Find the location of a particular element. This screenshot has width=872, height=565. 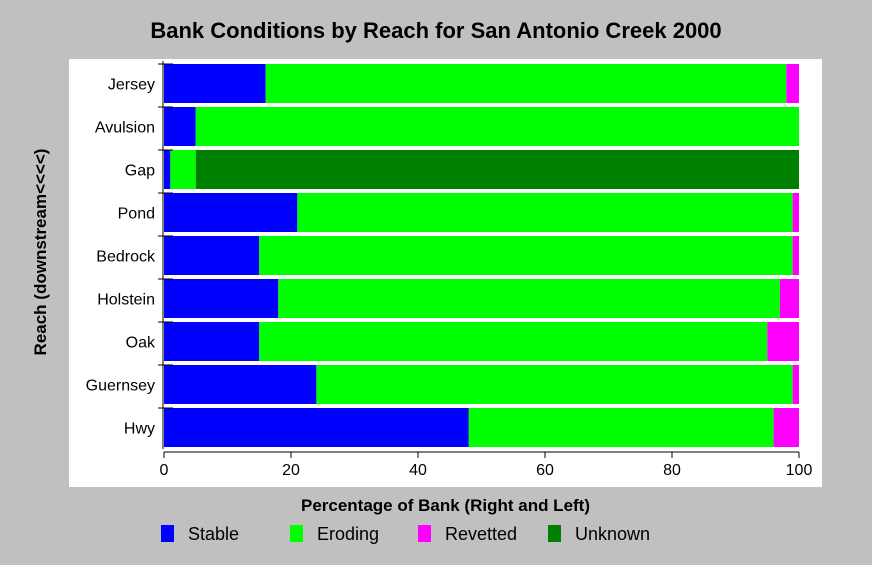

bar-guernsey-stable is located at coordinates (240, 384).